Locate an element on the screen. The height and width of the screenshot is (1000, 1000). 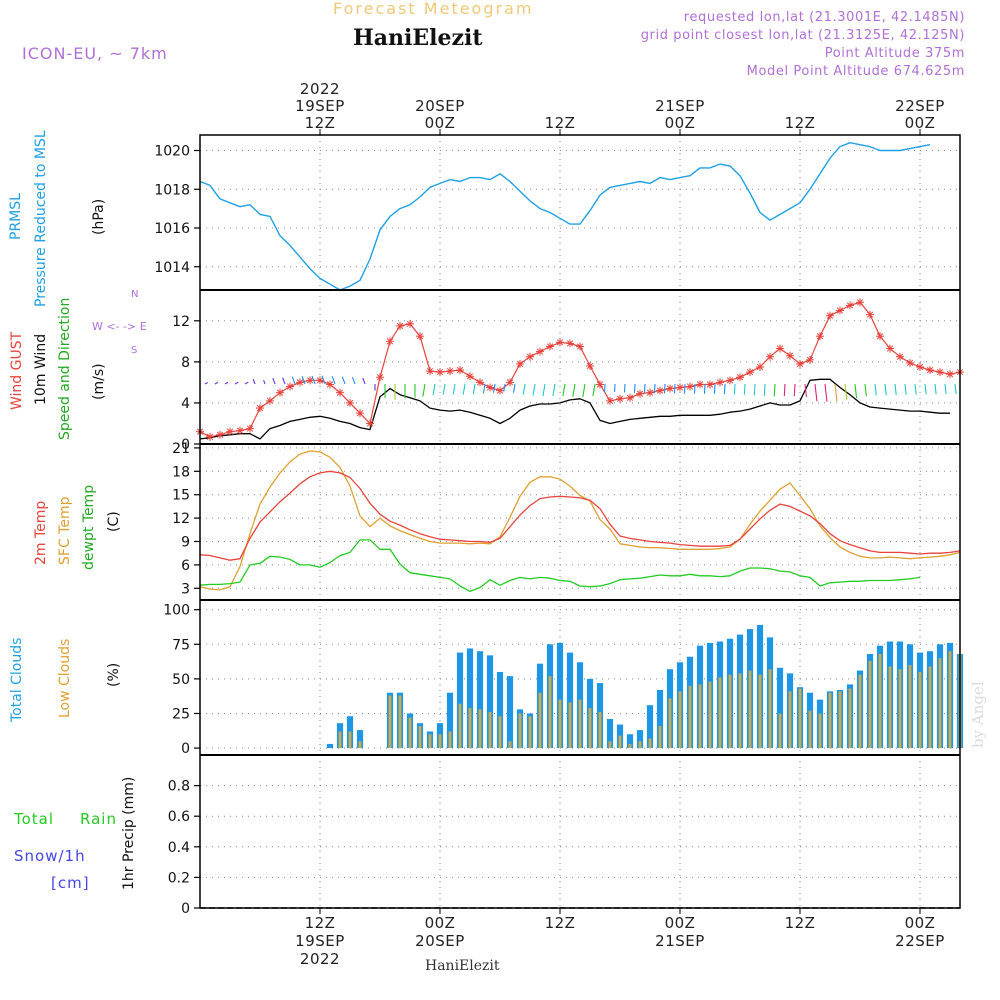
y-tick-label: 18 is located at coordinates (181, 472).